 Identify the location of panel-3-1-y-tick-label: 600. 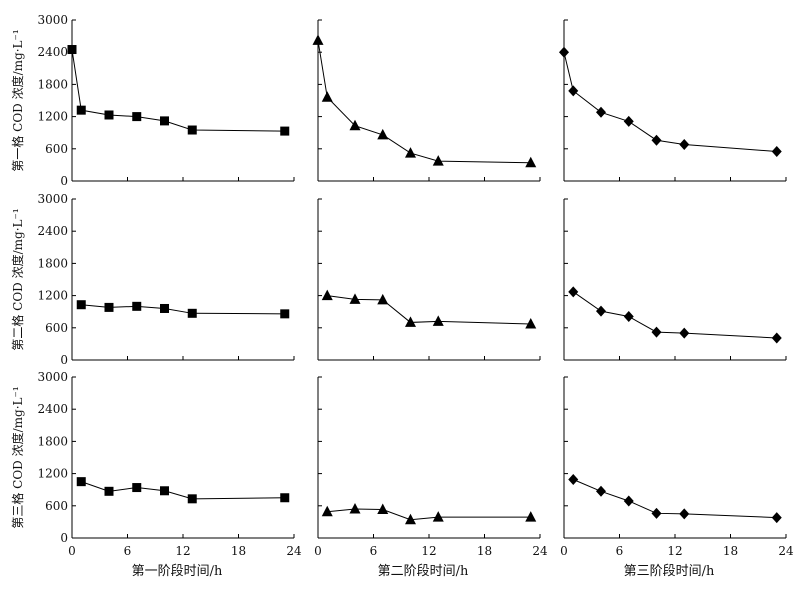
(56, 506).